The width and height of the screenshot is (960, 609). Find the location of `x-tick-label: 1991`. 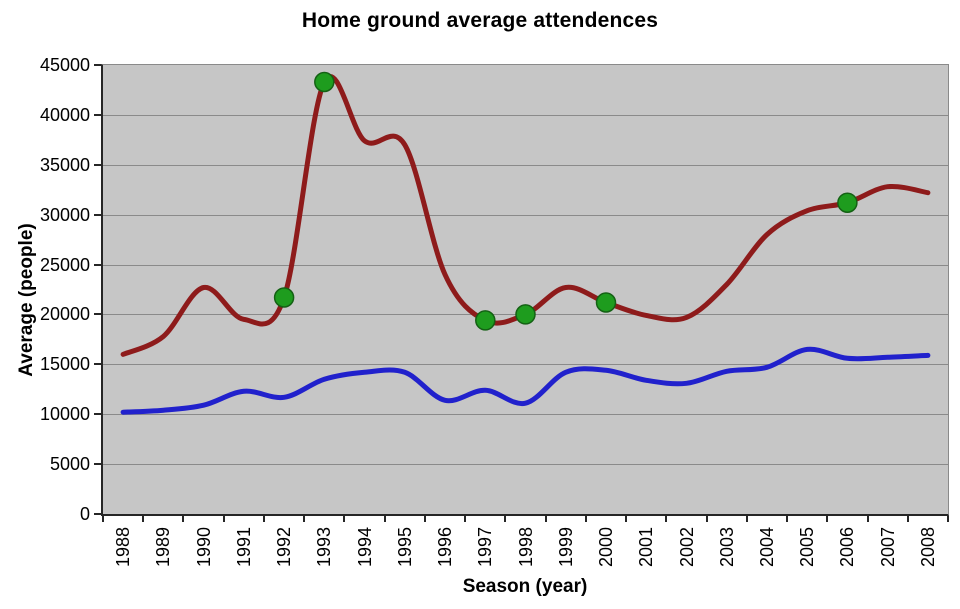

x-tick-label: 1991 is located at coordinates (243, 546).